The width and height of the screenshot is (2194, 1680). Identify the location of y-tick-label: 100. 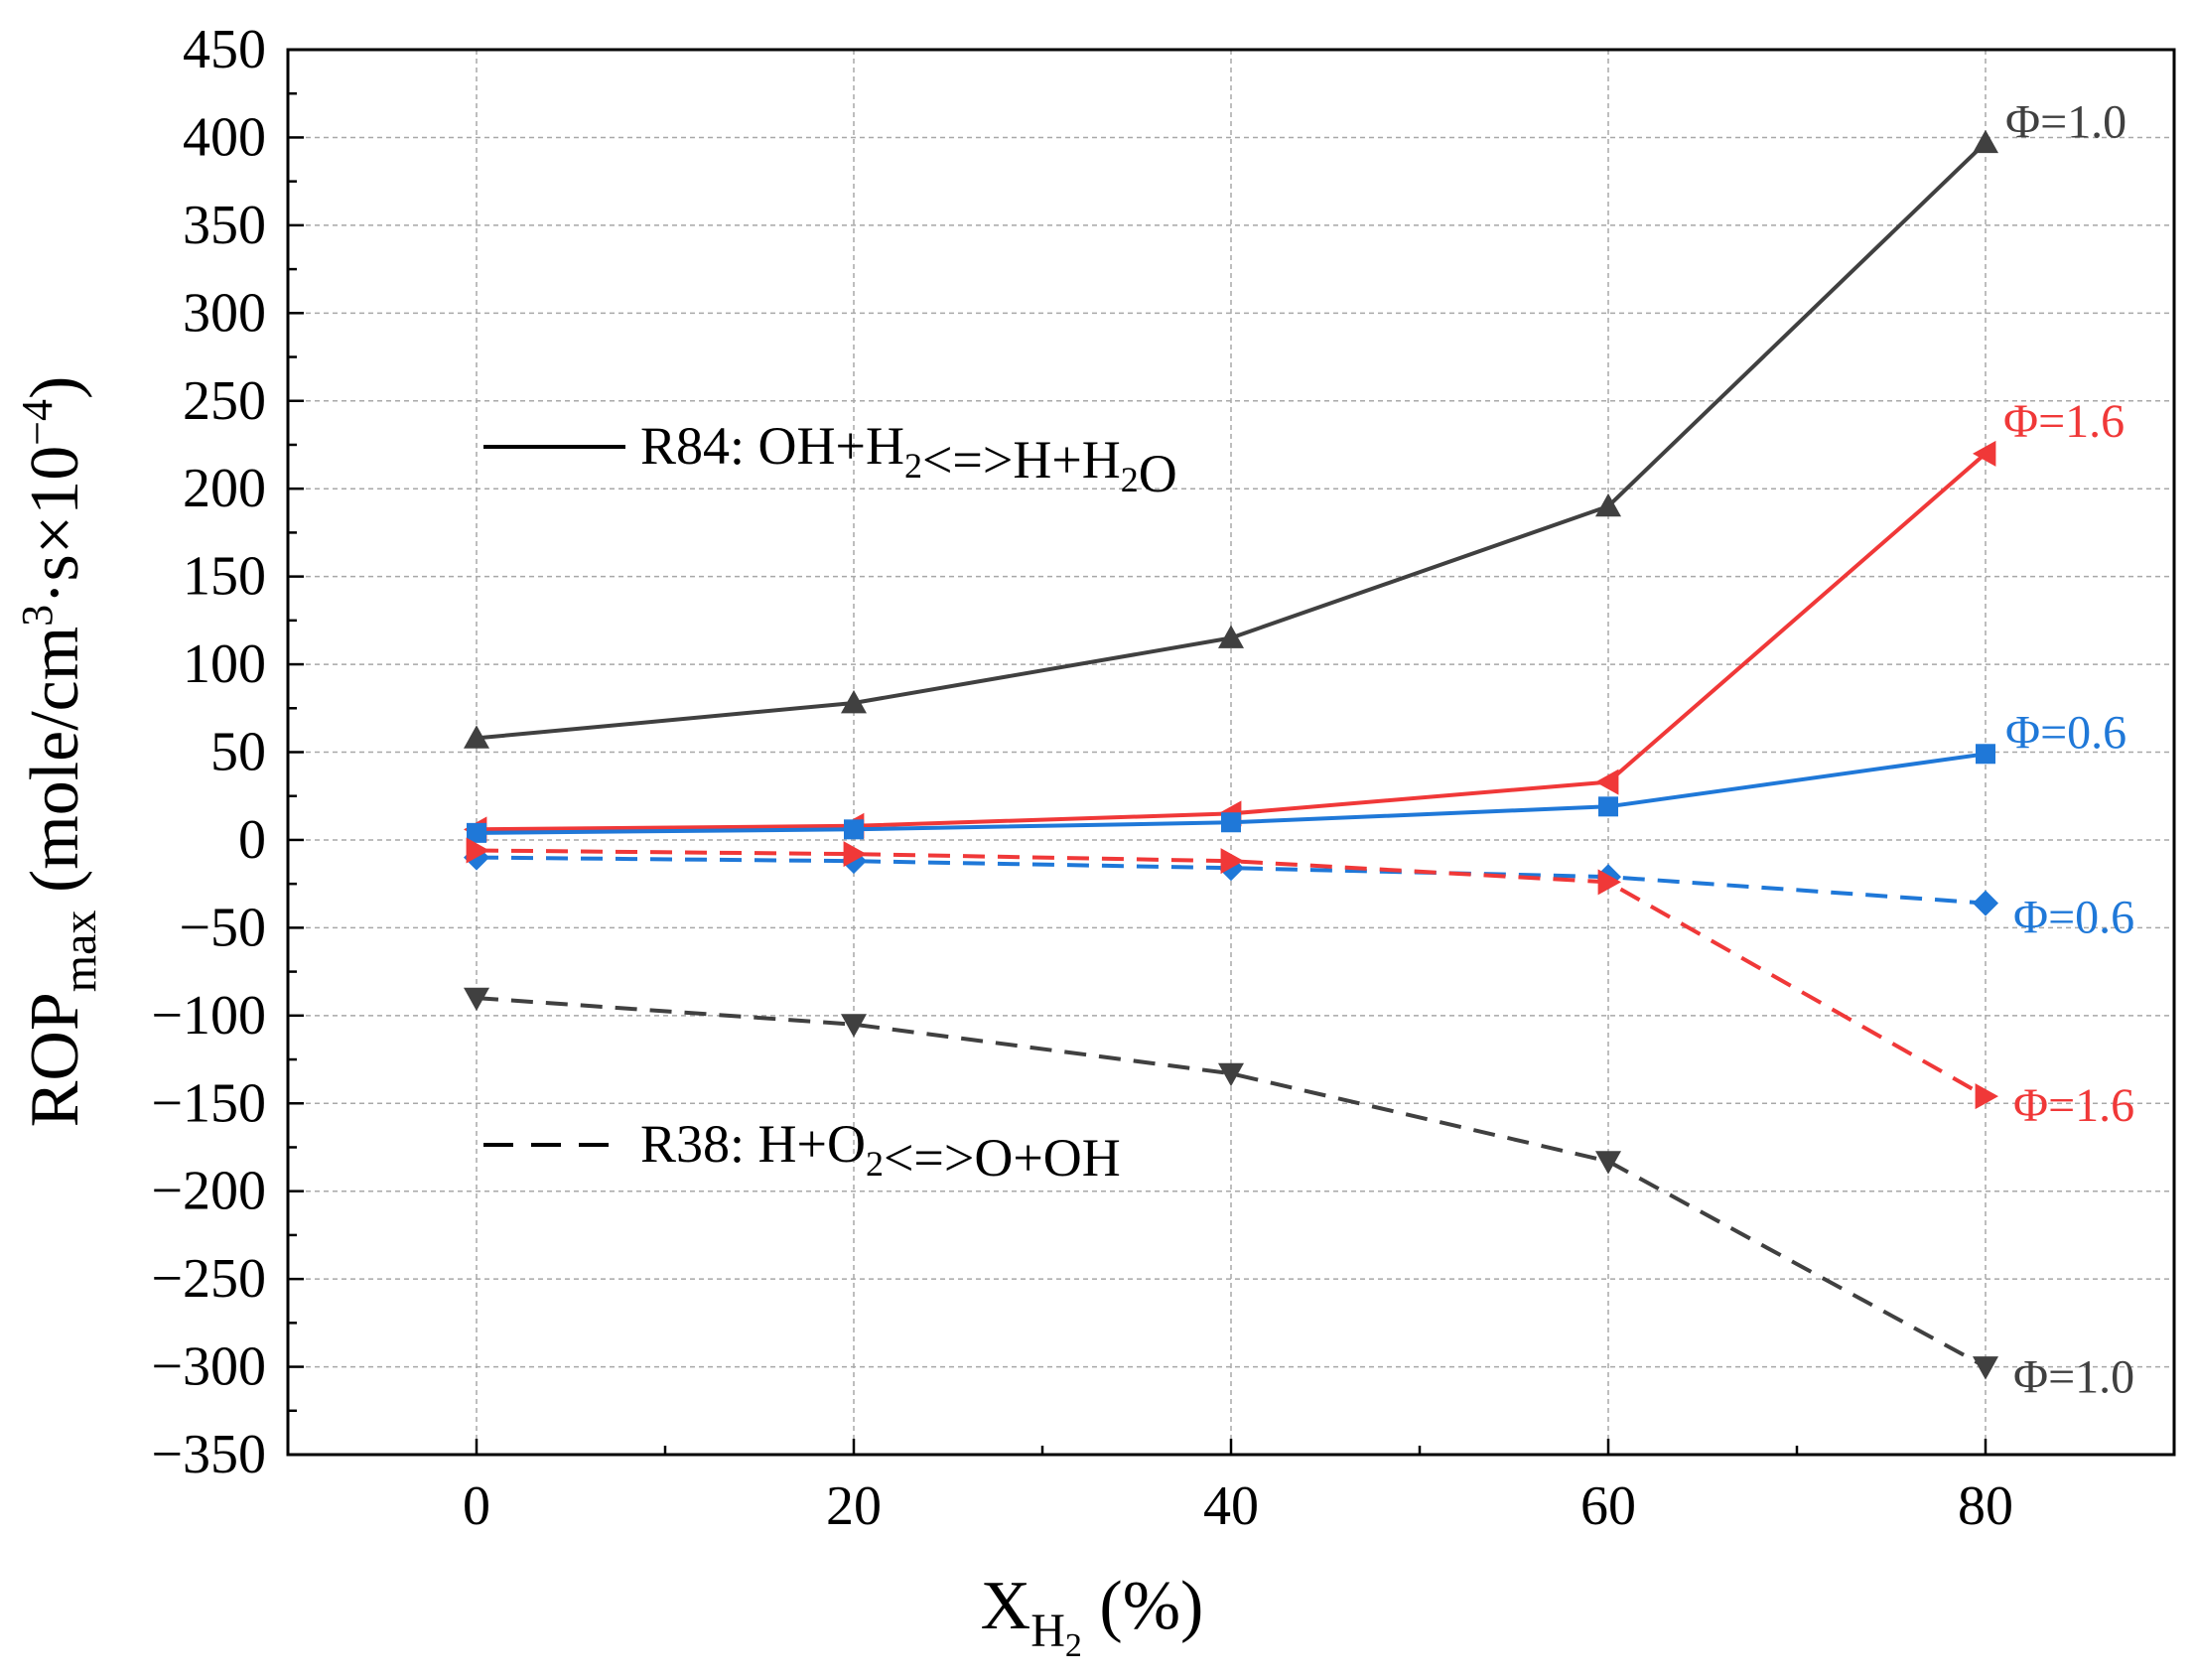
(224, 664).